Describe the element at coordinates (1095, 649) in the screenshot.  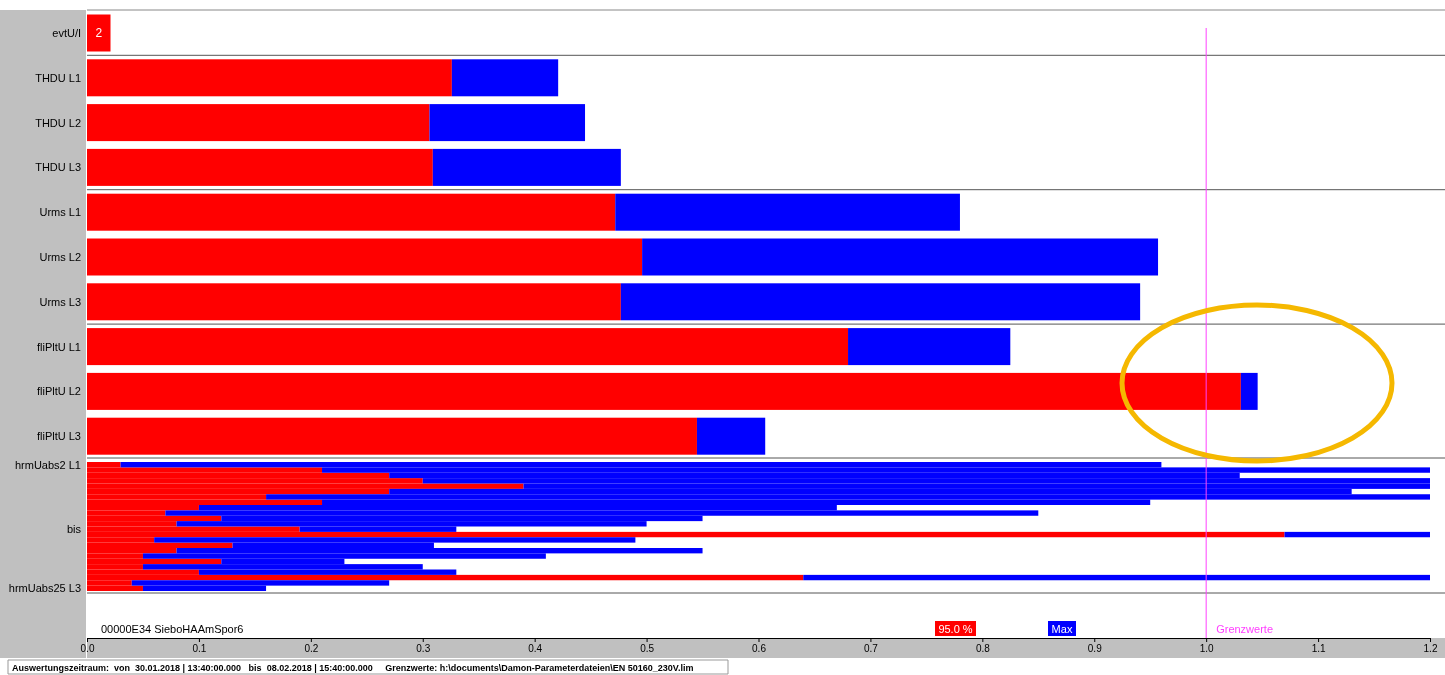
I see `x-tick-label: 0.9` at that location.